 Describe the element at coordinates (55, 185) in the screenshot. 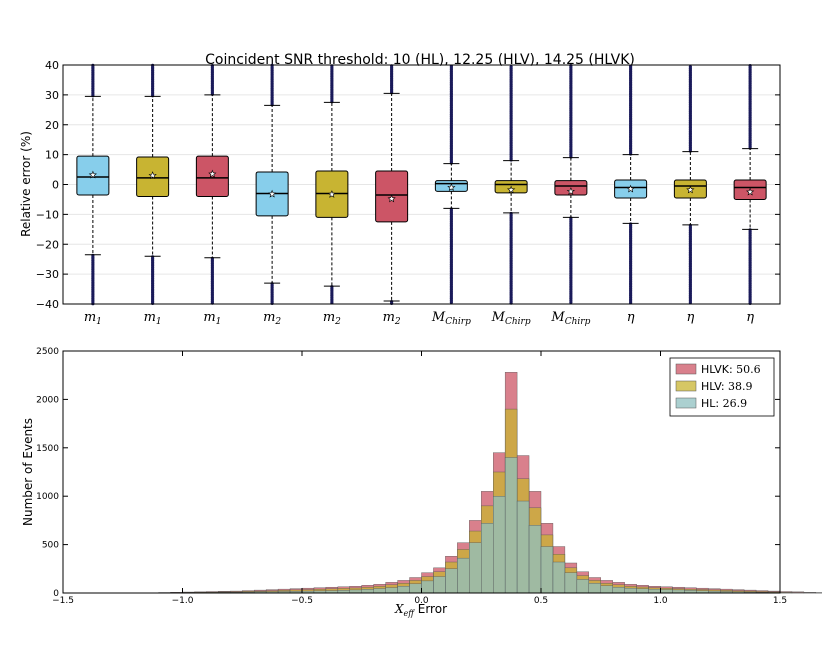

I see `y-tick-label: 0` at that location.